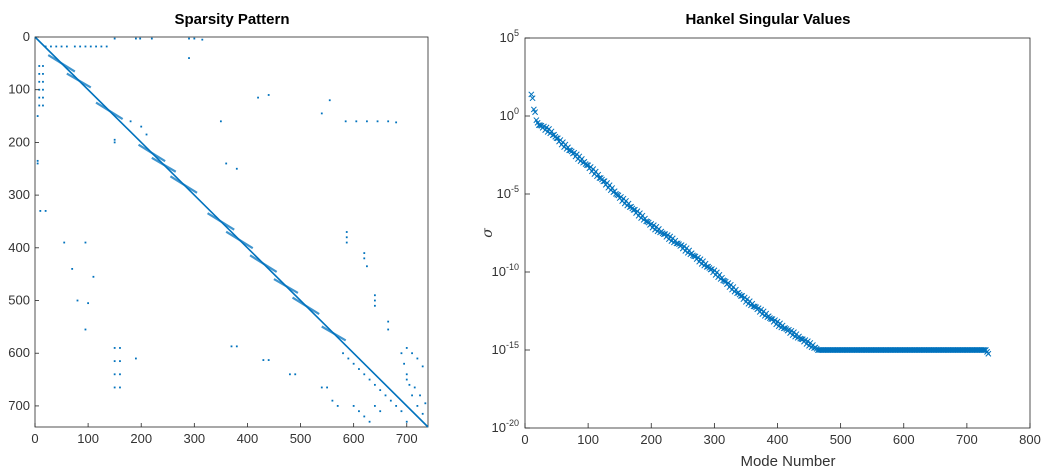 The width and height of the screenshot is (1052, 472). Describe the element at coordinates (787, 461) in the screenshot. I see `hankel-x-axis-label: Mode Number` at that location.